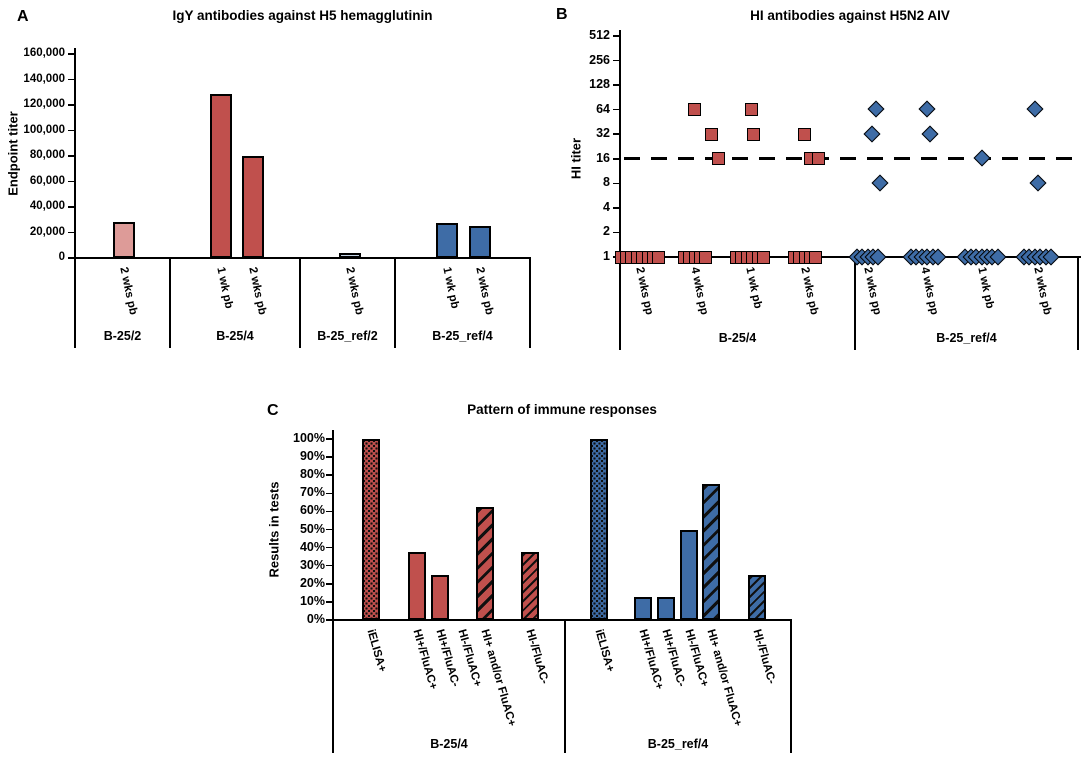 This screenshot has width=1085, height=766. Describe the element at coordinates (44, 104) in the screenshot. I see `y-tick-label: 120,000` at that location.